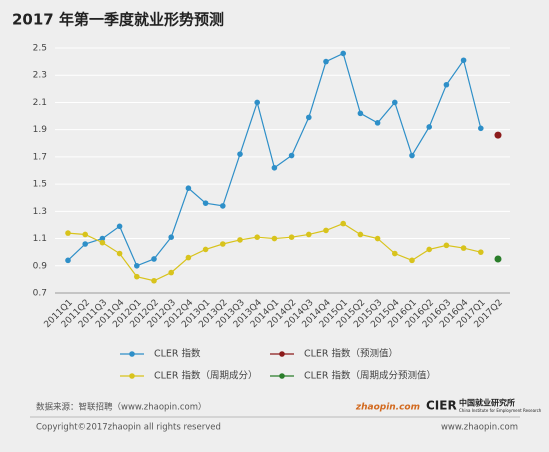  Describe the element at coordinates (40, 130) in the screenshot. I see `y-tick-label: 1.9` at that location.